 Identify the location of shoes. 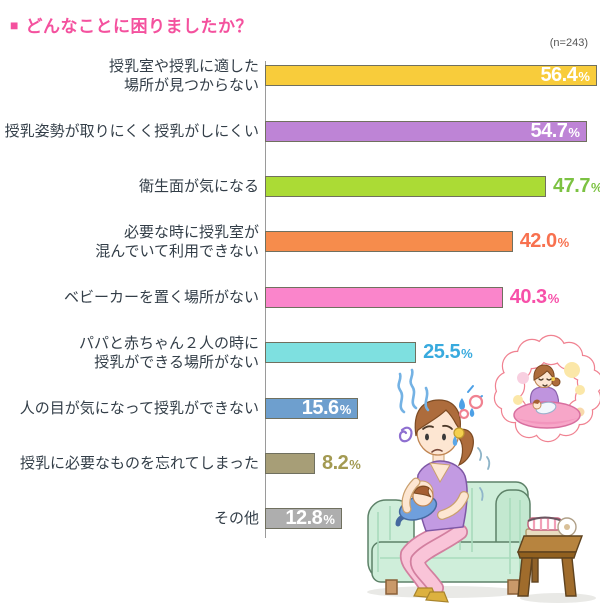
(431, 595).